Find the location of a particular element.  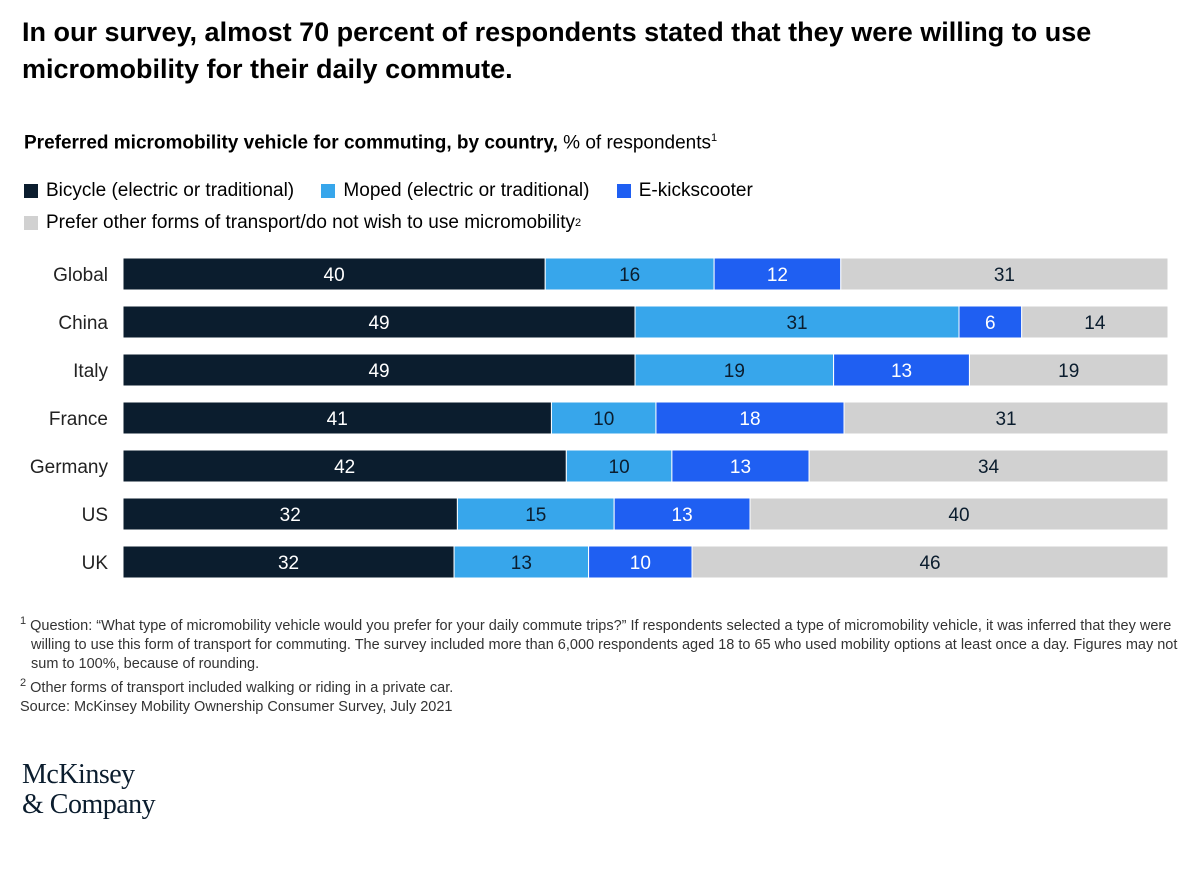

legend-item-ekickscooter: E-kickscooter is located at coordinates (684, 191).